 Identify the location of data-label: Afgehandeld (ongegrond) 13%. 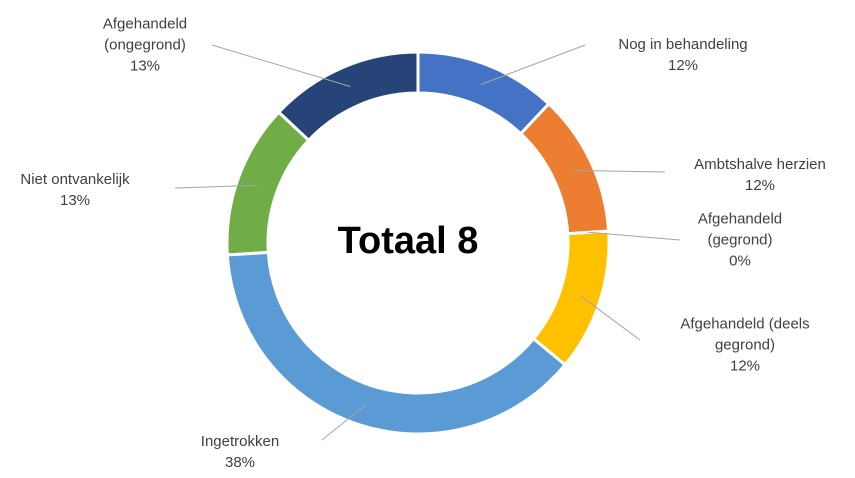
(145, 45).